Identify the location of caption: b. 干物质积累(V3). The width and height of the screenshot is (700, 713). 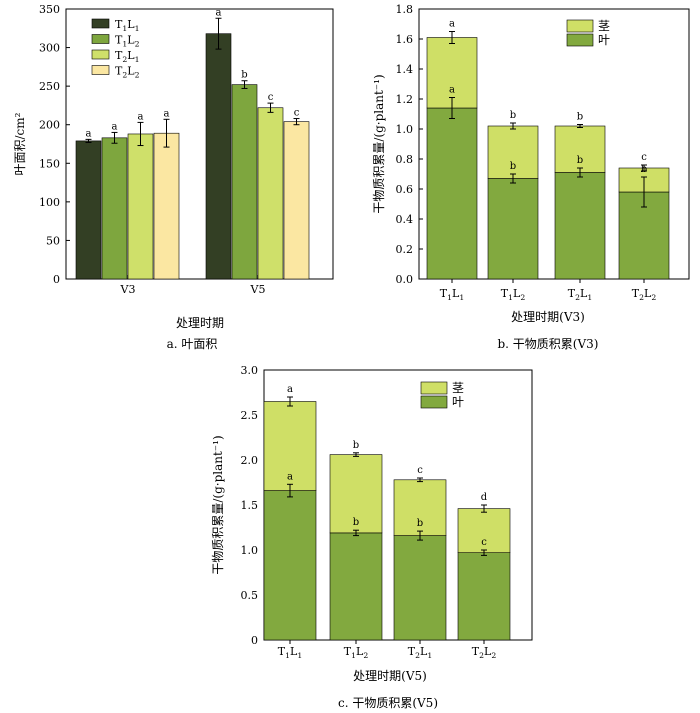
(548, 344).